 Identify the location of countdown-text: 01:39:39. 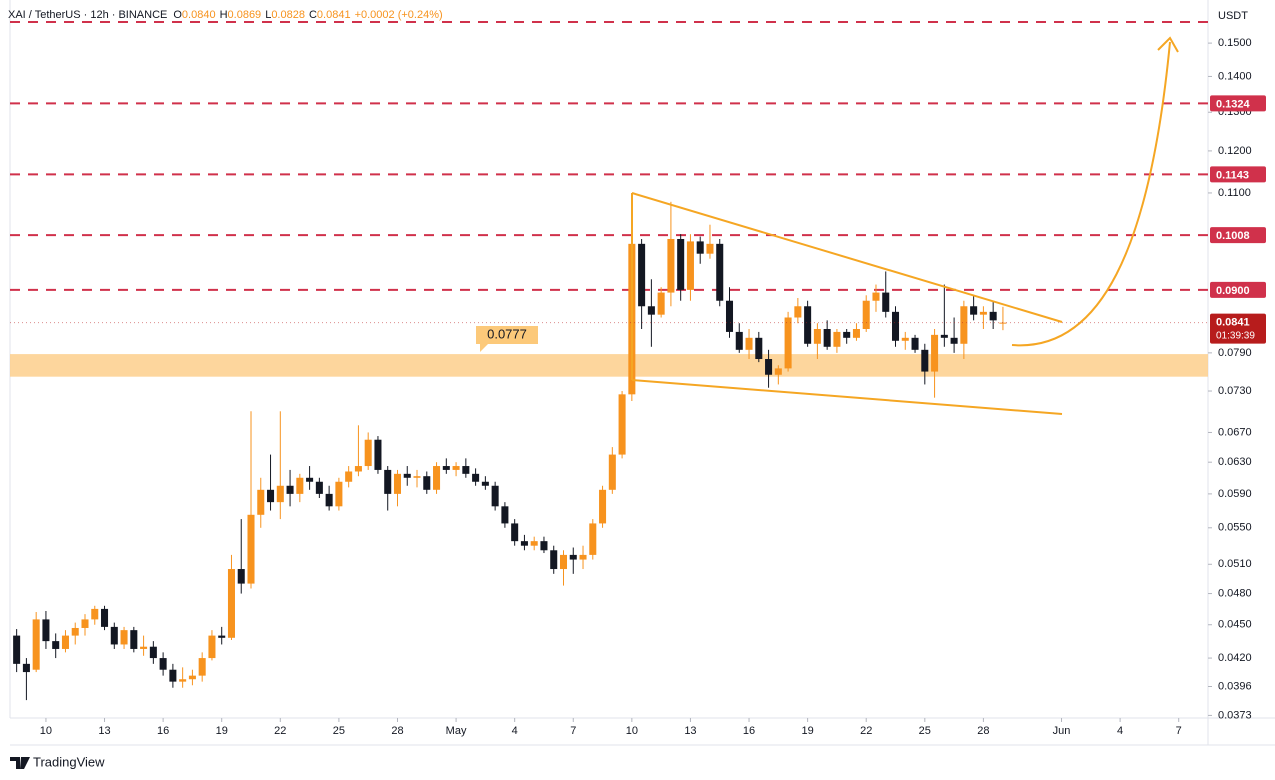
(1235, 335).